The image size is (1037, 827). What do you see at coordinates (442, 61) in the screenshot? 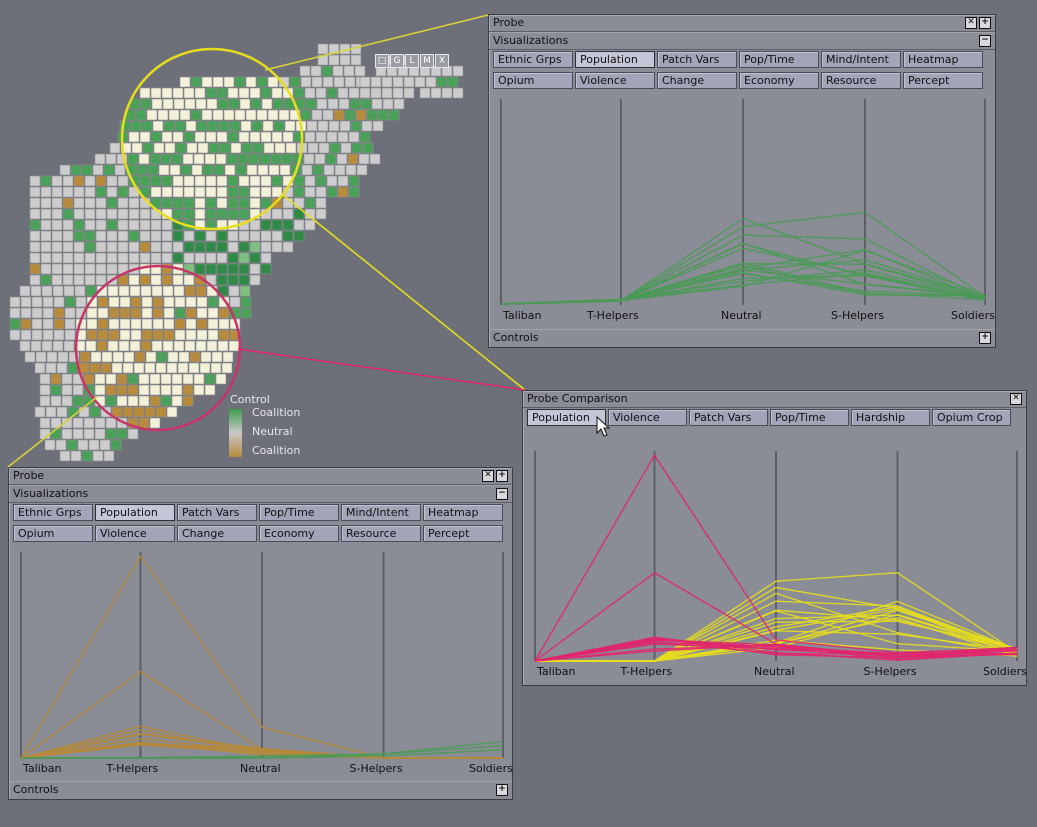
I see `map-button-close-icon: X` at bounding box center [442, 61].